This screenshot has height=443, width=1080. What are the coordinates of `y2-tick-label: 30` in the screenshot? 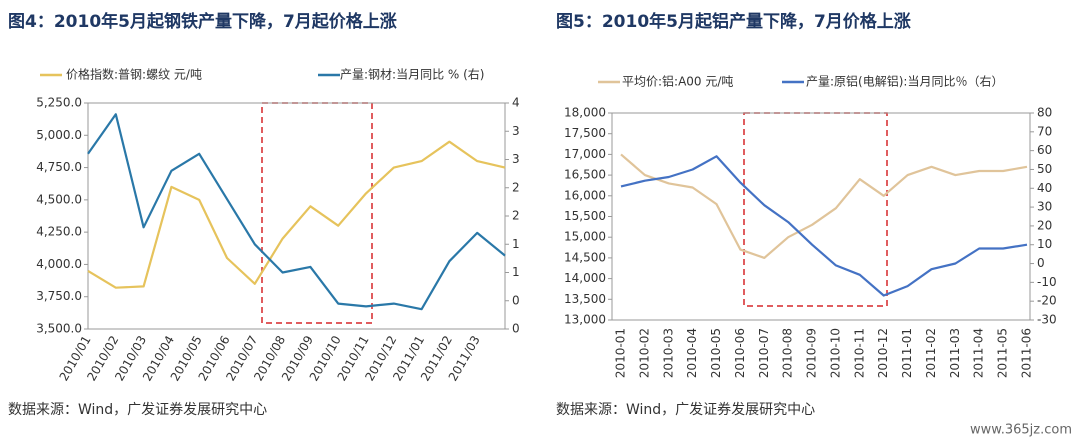 It's located at (1044, 207).